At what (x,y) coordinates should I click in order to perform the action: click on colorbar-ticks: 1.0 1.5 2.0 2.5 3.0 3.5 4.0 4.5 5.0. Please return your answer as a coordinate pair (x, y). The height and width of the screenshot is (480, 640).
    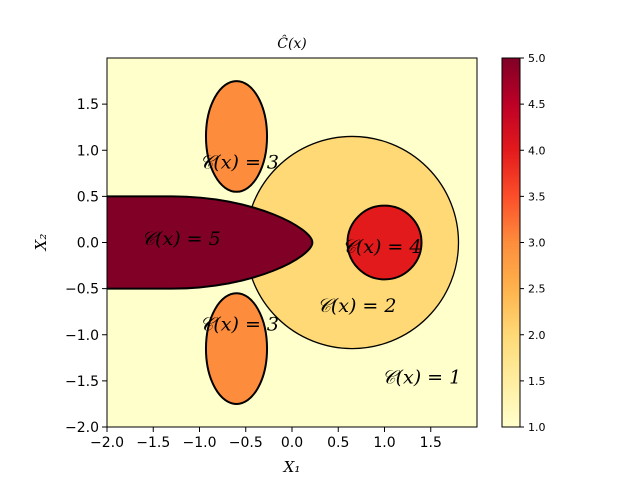
    Looking at the image, I should click on (533, 243).